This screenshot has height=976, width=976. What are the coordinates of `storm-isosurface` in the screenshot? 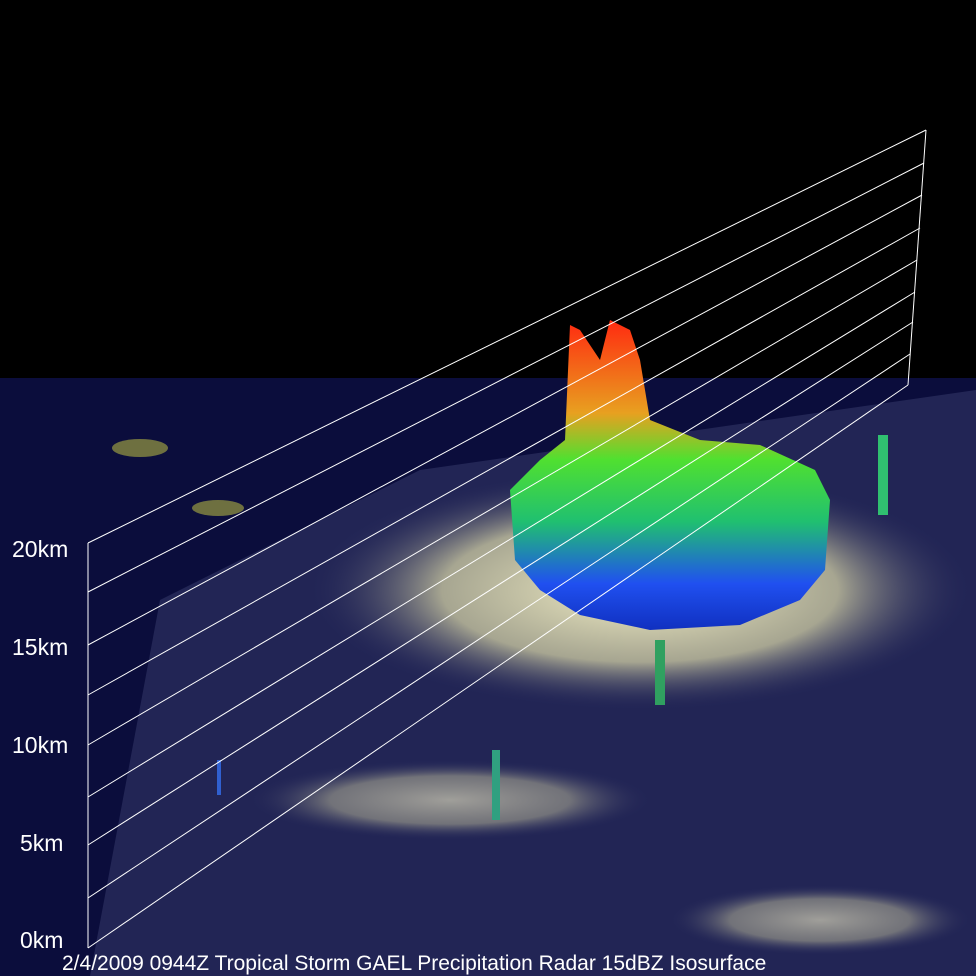 It's located at (670, 475).